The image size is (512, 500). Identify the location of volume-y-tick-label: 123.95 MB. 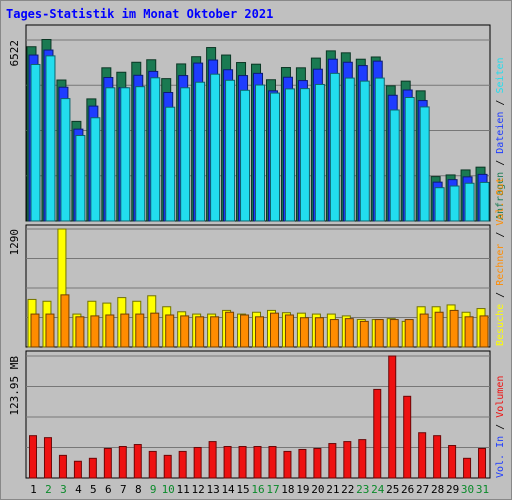
(14, 386).